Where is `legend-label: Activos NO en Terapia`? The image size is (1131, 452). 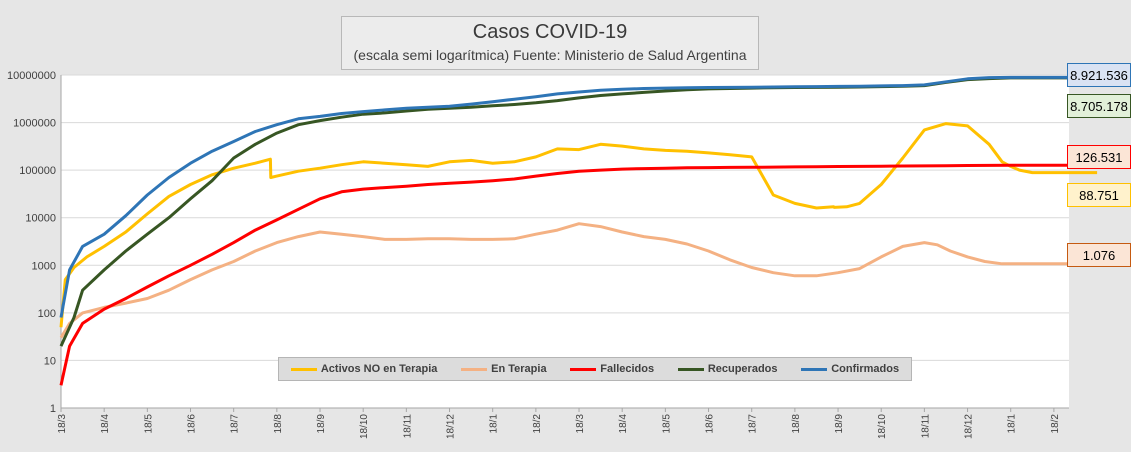 legend-label: Activos NO en Terapia is located at coordinates (379, 369).